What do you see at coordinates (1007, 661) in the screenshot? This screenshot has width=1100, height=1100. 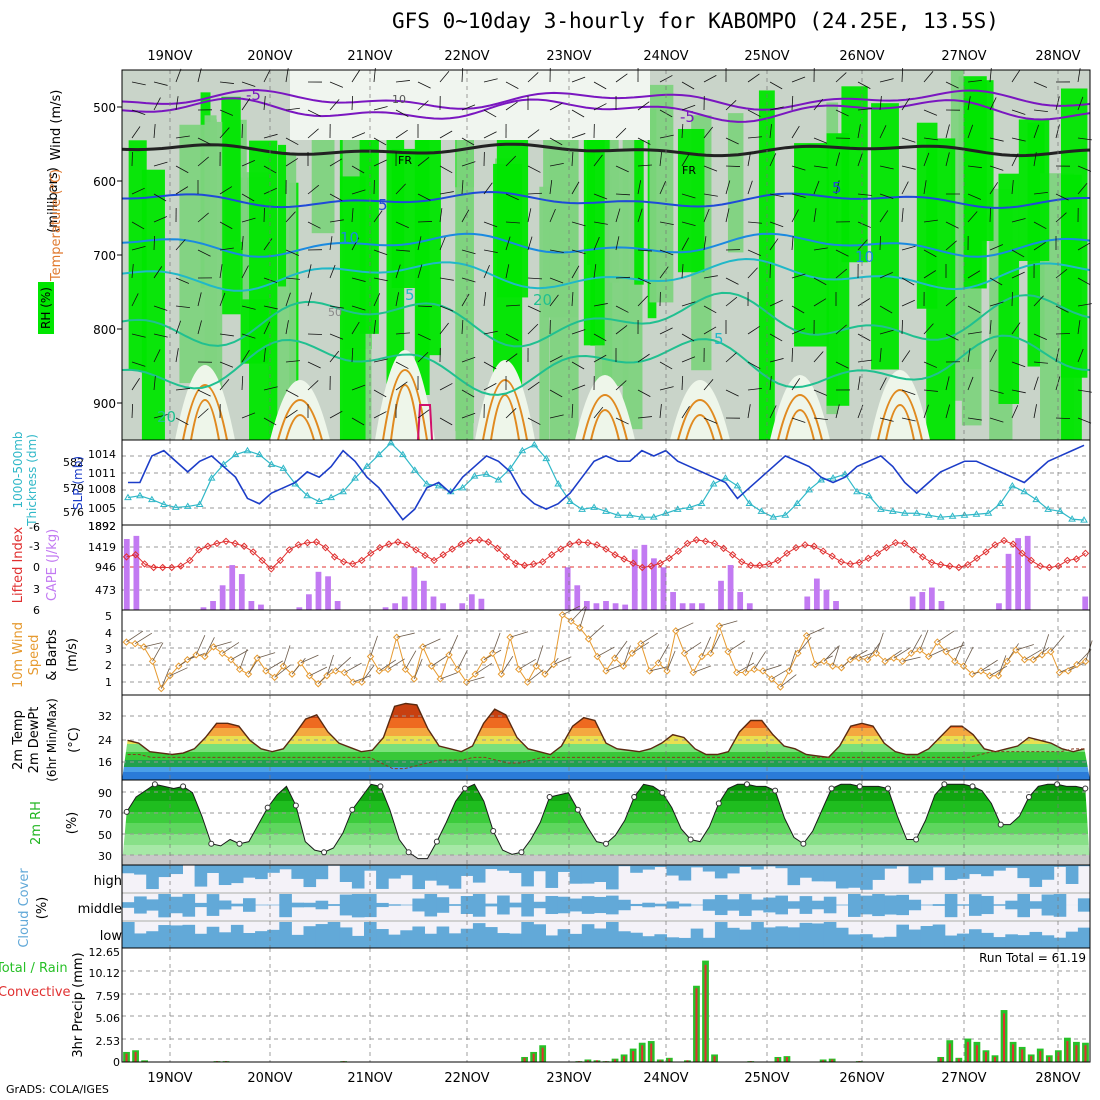 I see `wind-speed-point` at bounding box center [1007, 661].